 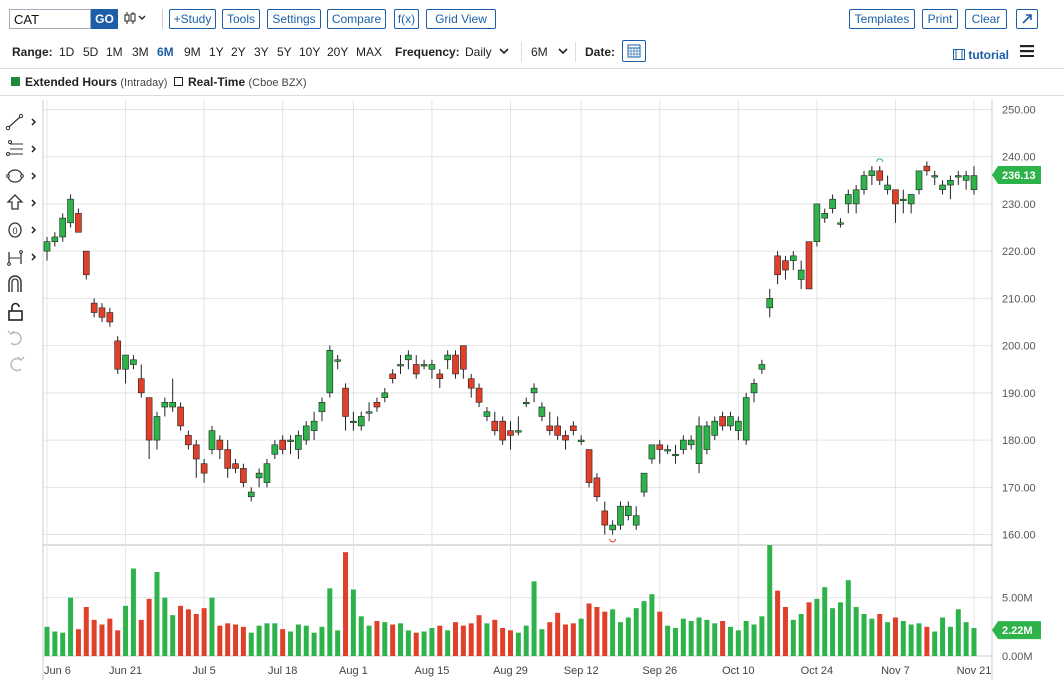 I want to click on function-button: f(x), so click(x=406, y=19).